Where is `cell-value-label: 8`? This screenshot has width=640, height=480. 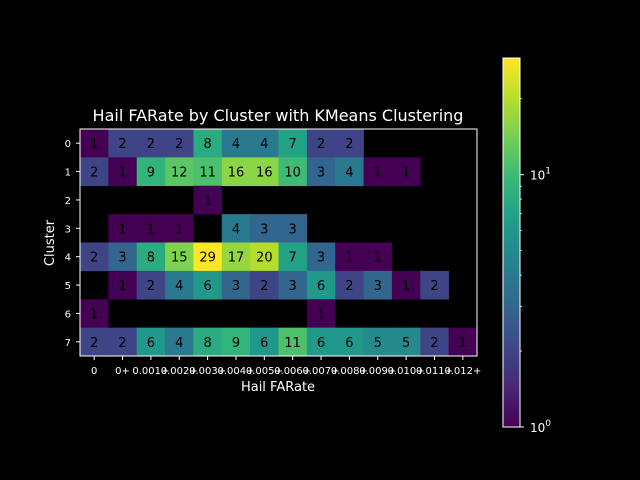 cell-value-label: 8 is located at coordinates (151, 258).